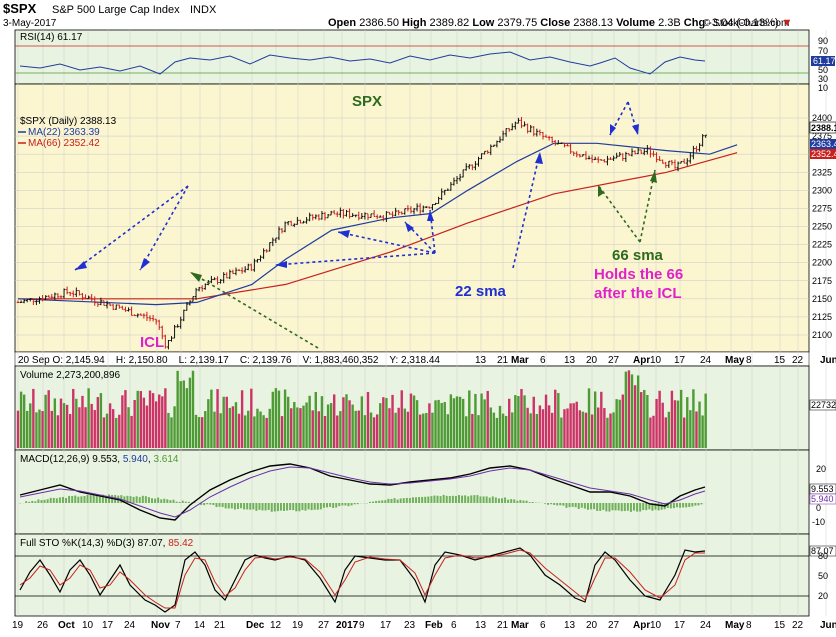 The image size is (836, 637). I want to click on x-tick-label-mid: 21, so click(503, 360).